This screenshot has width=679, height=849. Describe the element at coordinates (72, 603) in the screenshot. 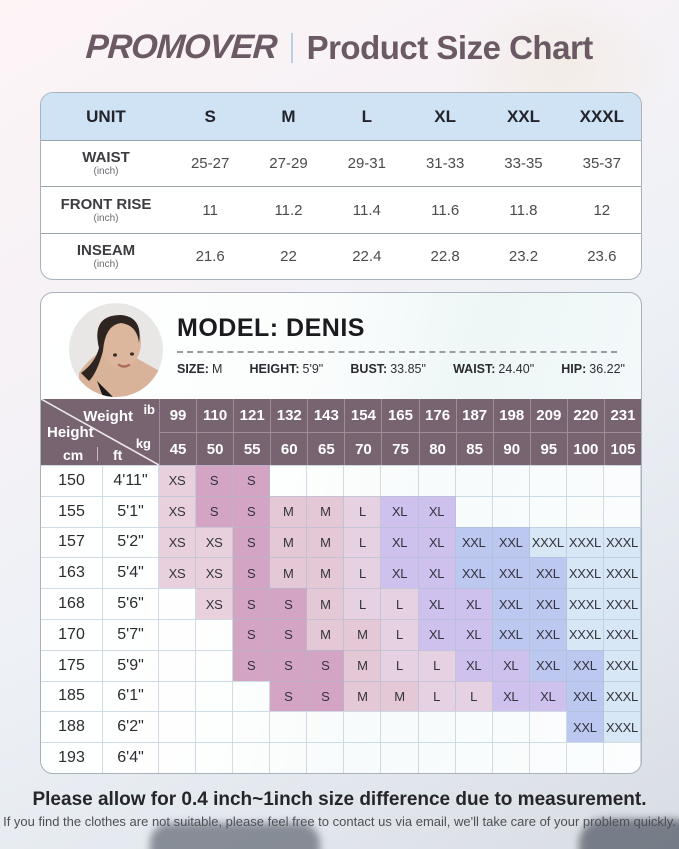

I see `height-cm-cell: 168` at that location.